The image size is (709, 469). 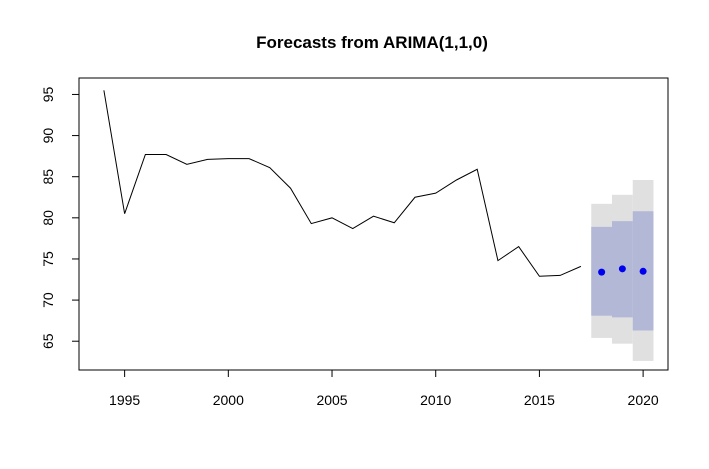 I want to click on chart-title: Forecasts from ARIMA(1,1,0), so click(x=372, y=42).